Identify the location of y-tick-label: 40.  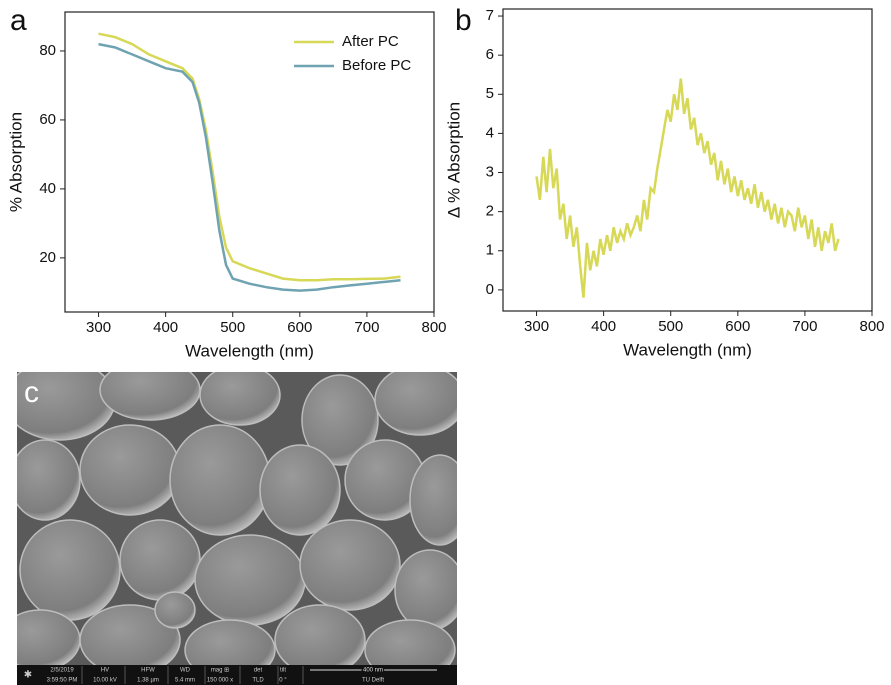
(47, 188).